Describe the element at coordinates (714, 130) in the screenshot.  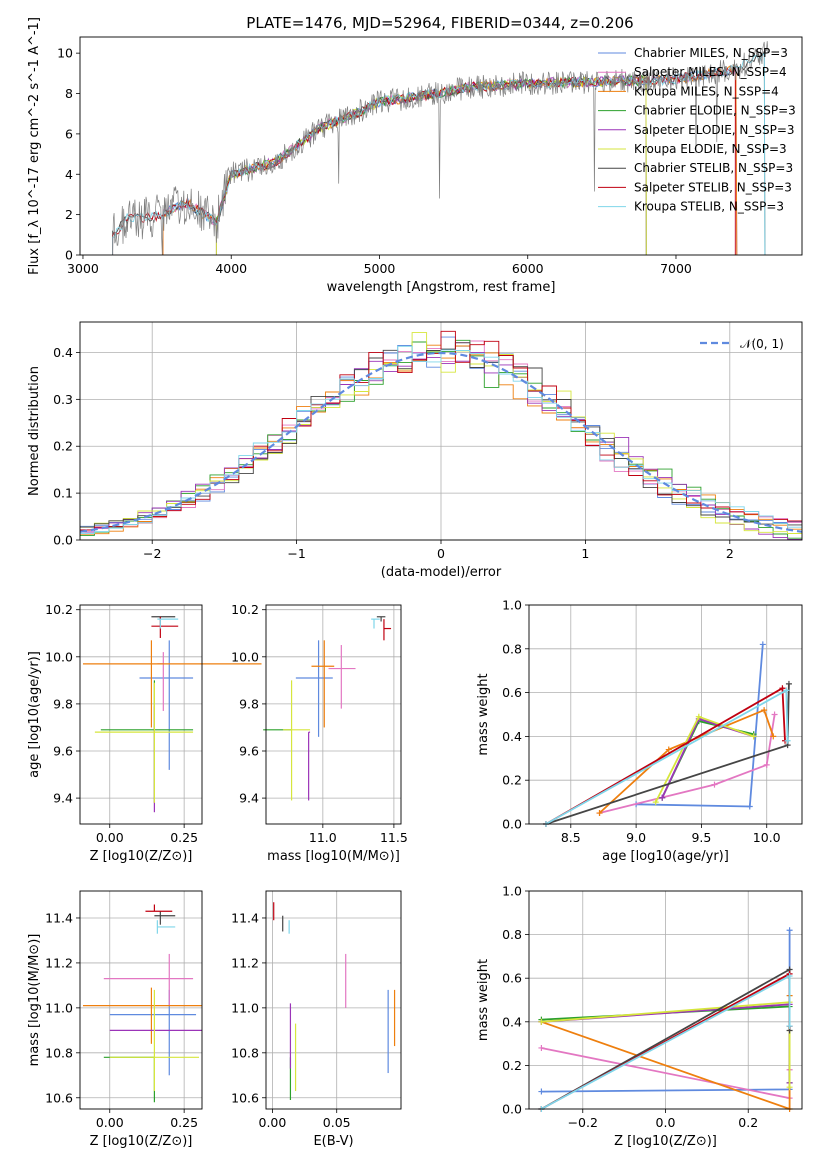
I see `legend-label: Salpeter ELODIE, N_SSP=3` at that location.